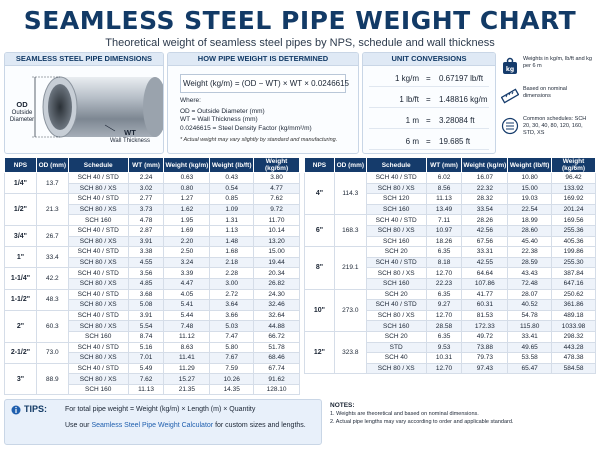 The width and height of the screenshot is (600, 450). Describe the element at coordinates (187, 252) in the screenshot. I see `table-cell: 2.50` at that location.